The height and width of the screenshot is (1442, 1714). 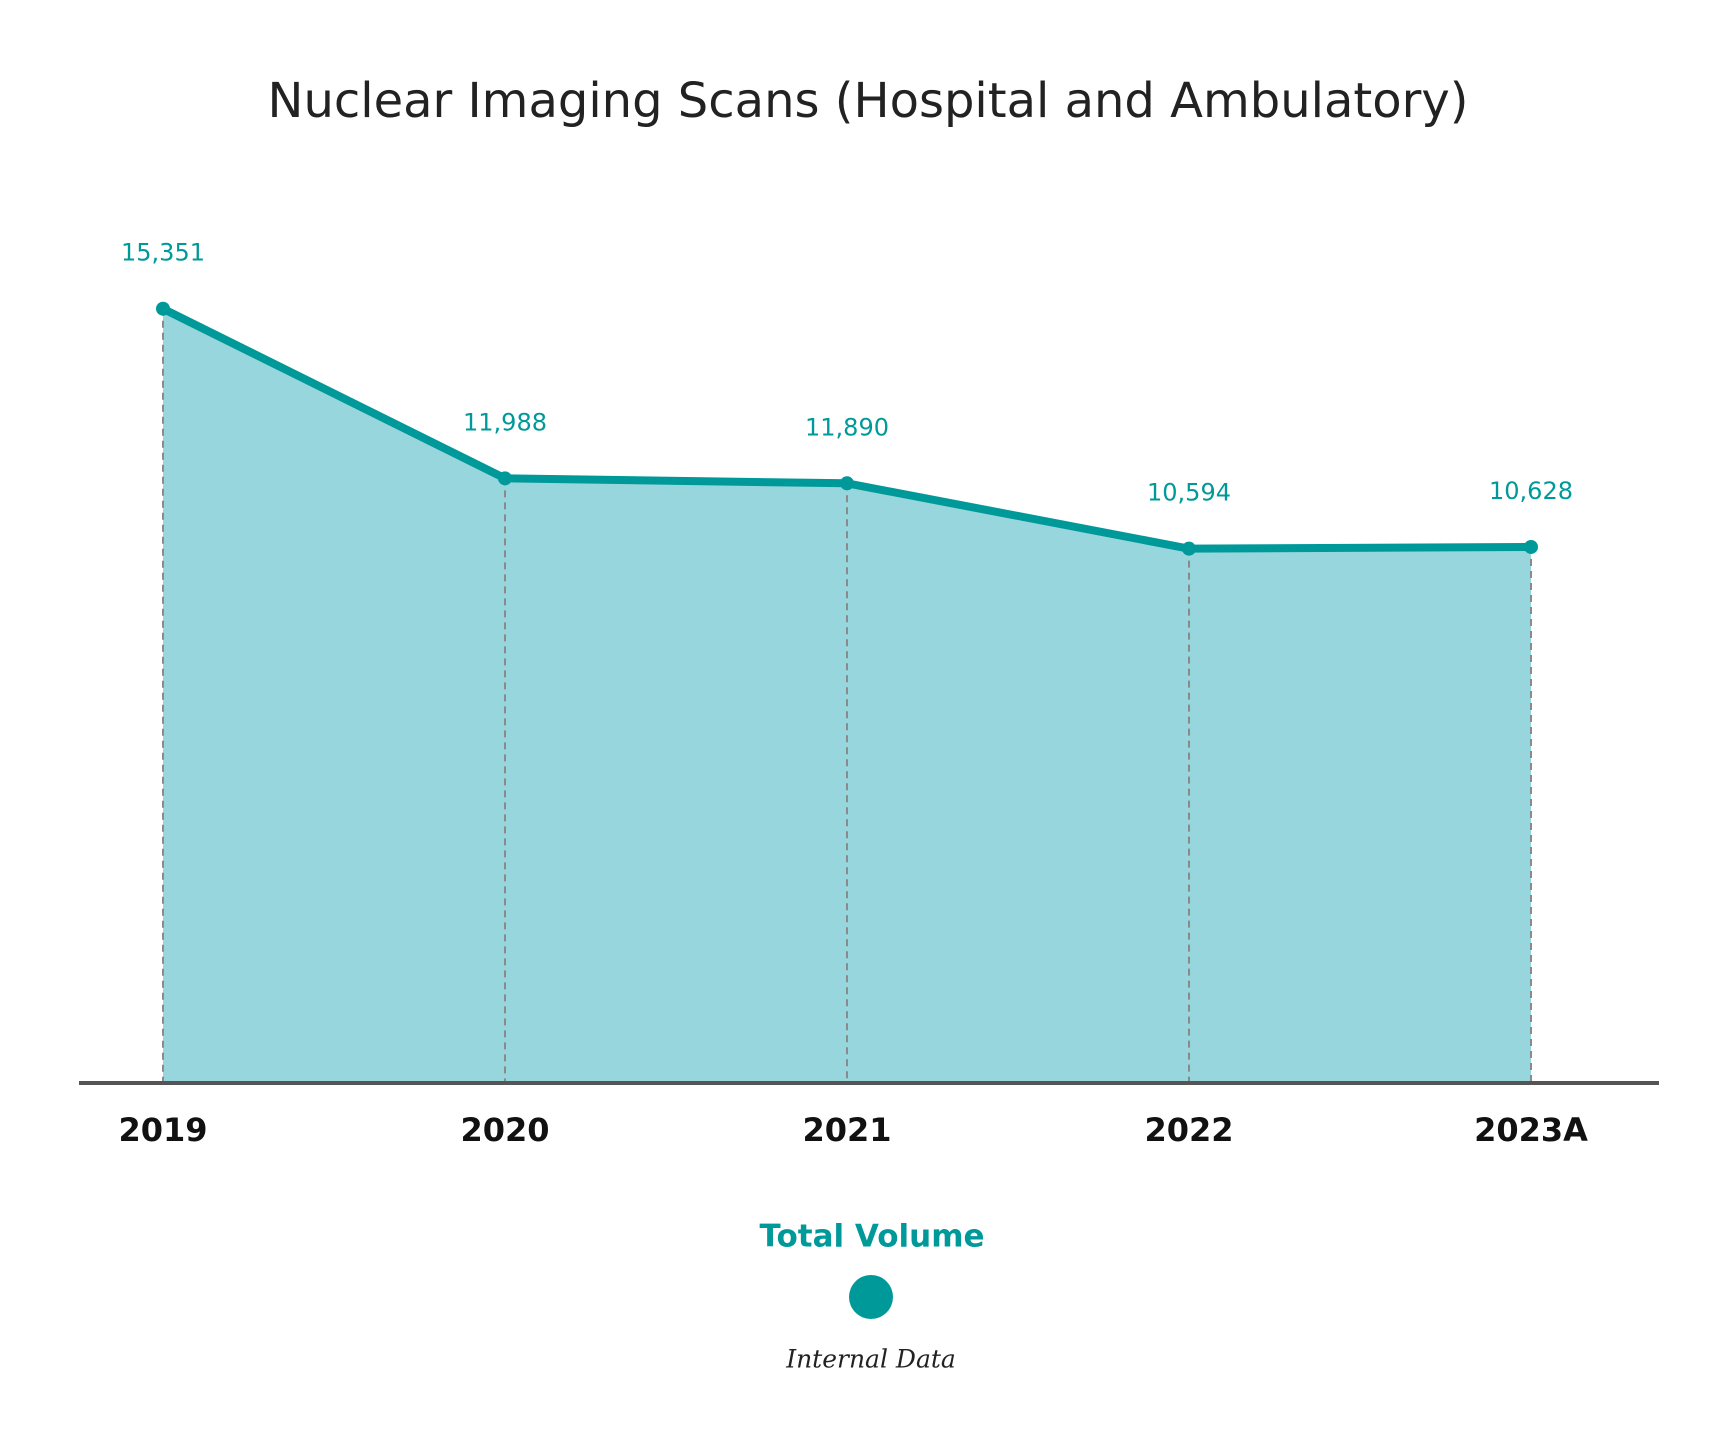 I want to click on value-label: 10,594, so click(x=1189, y=493).